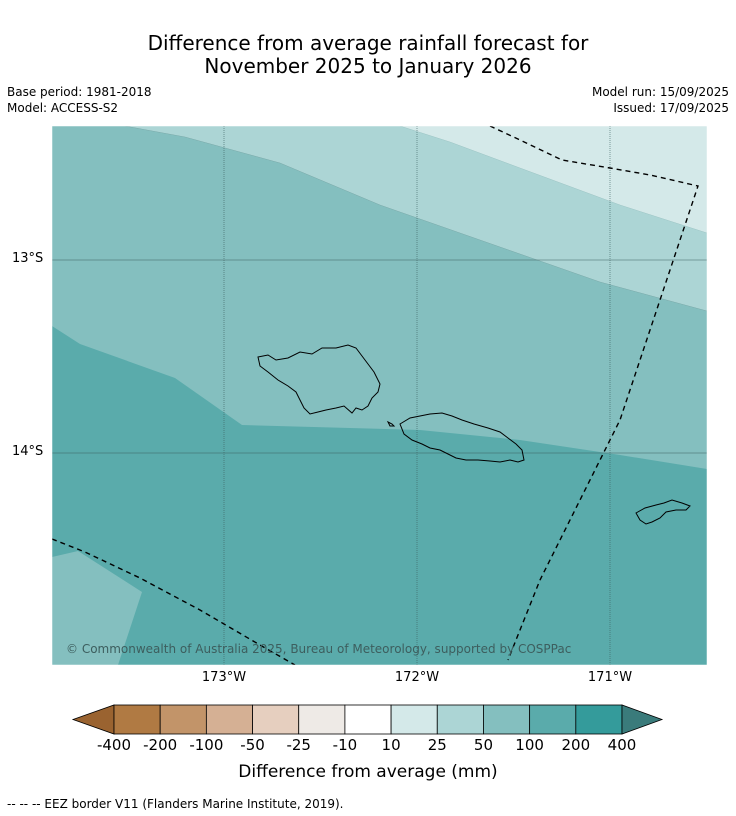  I want to click on colorbar-tick-label: -100, so click(206, 745).